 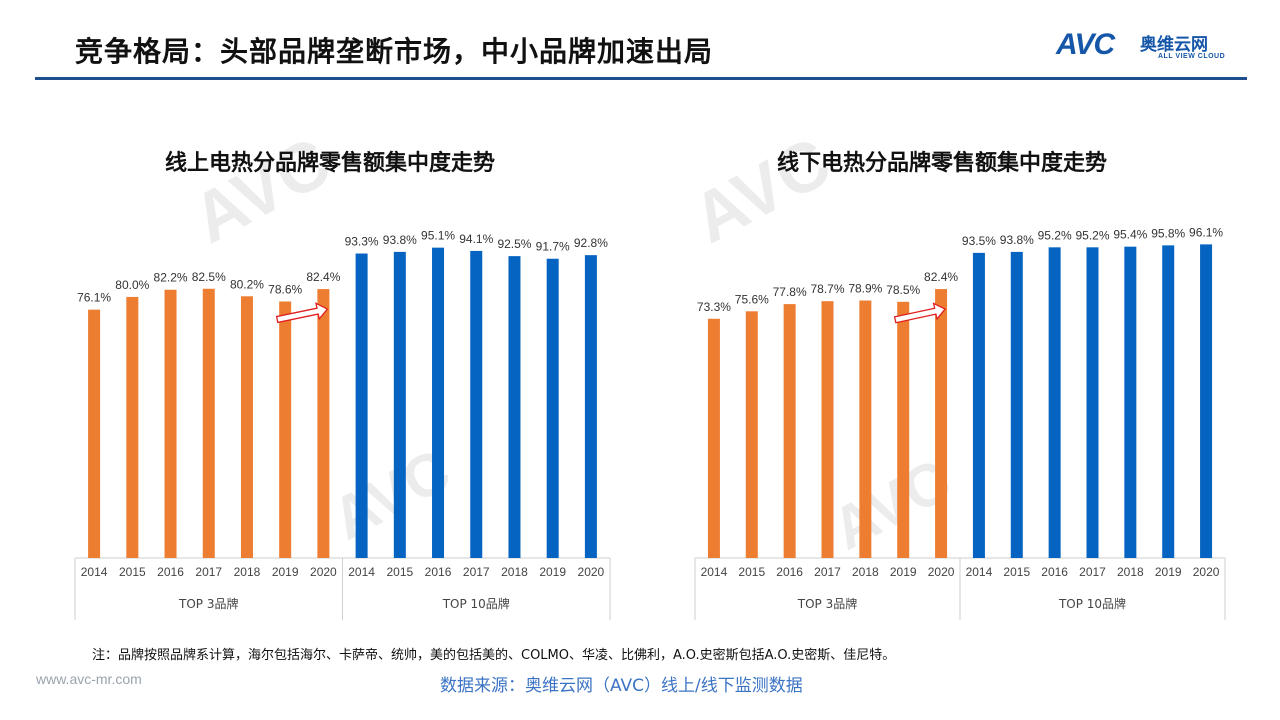 What do you see at coordinates (329, 163) in the screenshot?
I see `chart-title-online: 线上电热分品牌零售额集中度走势` at bounding box center [329, 163].